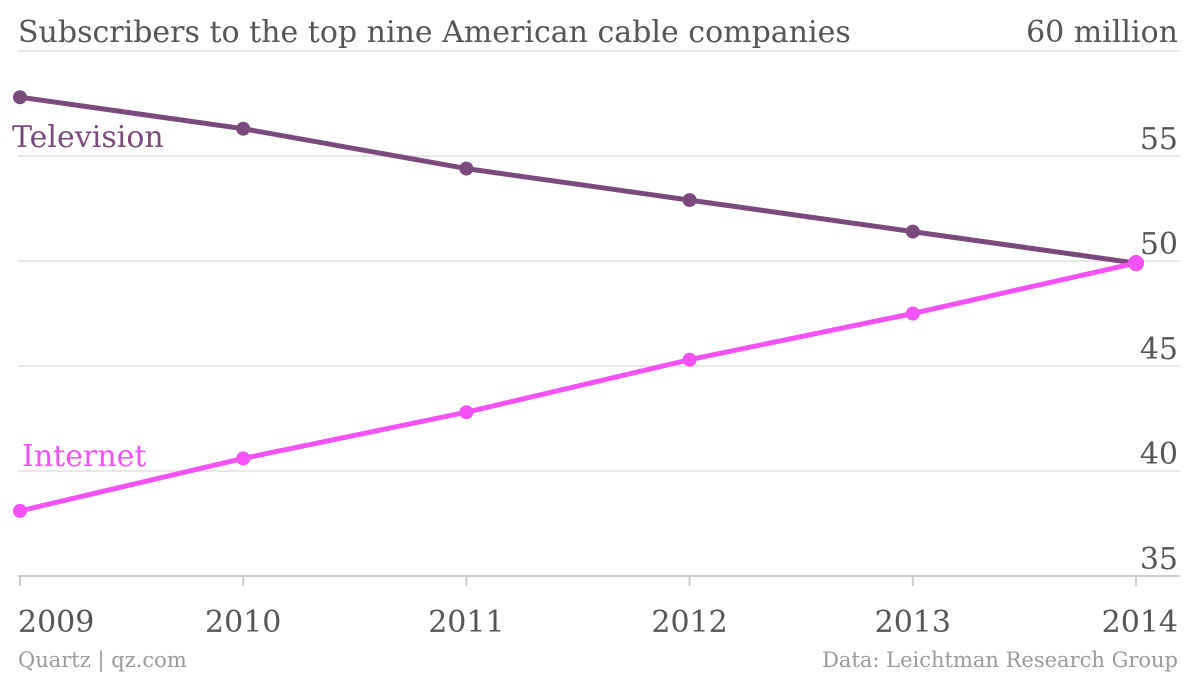 The image size is (1200, 676). I want to click on television-label: Television, so click(88, 137).